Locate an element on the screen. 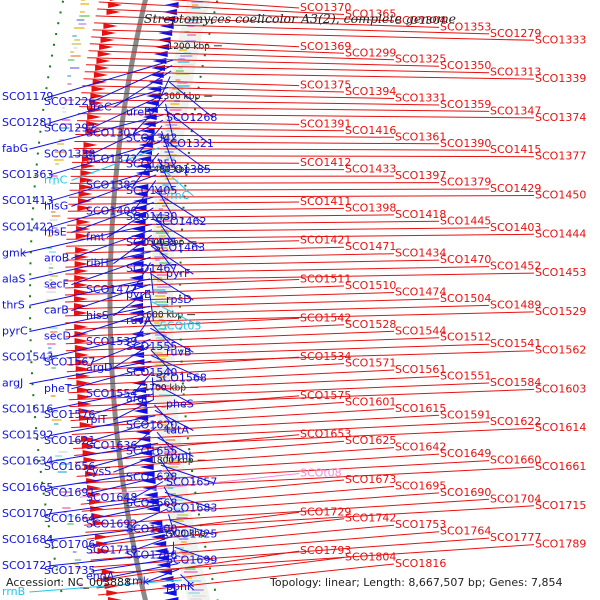 The width and height of the screenshot is (600, 600). left-gene-label: SCO1342 is located at coordinates (151, 138).